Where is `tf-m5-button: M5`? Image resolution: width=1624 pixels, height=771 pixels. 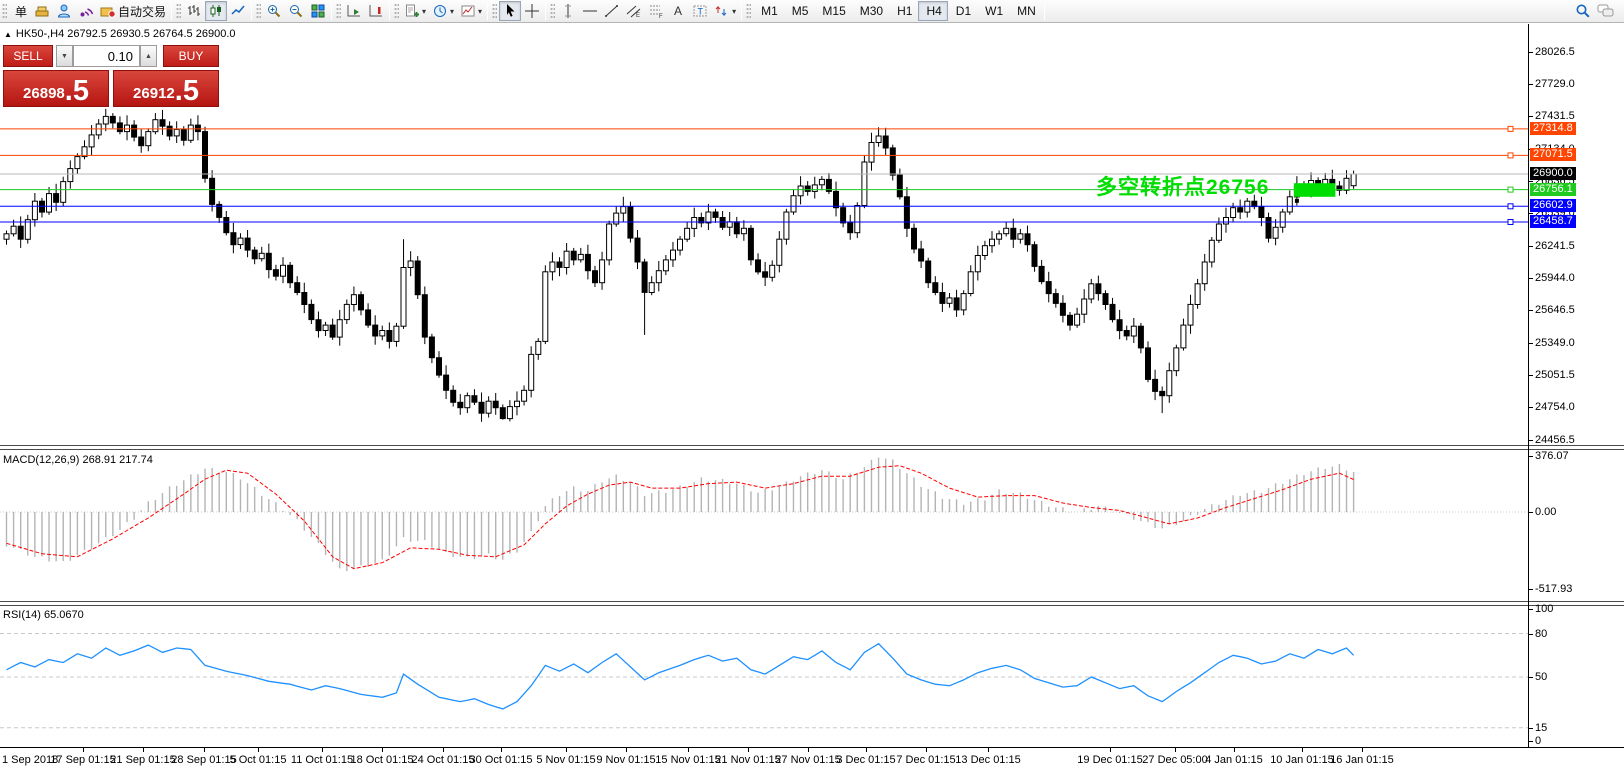
tf-m5-button: M5 is located at coordinates (799, 11).